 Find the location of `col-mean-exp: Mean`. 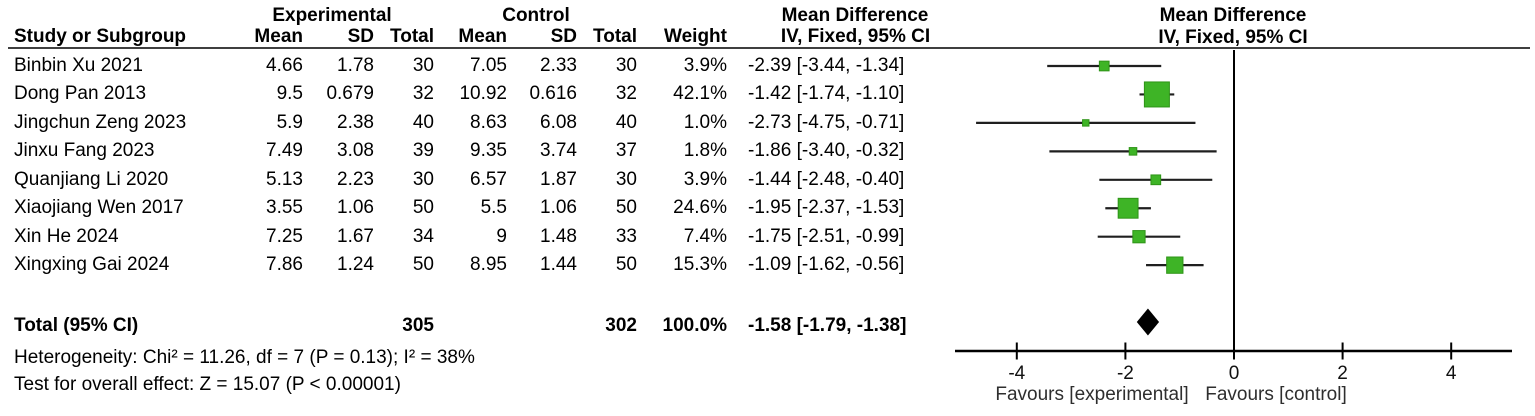

col-mean-exp: Mean is located at coordinates (278, 36).